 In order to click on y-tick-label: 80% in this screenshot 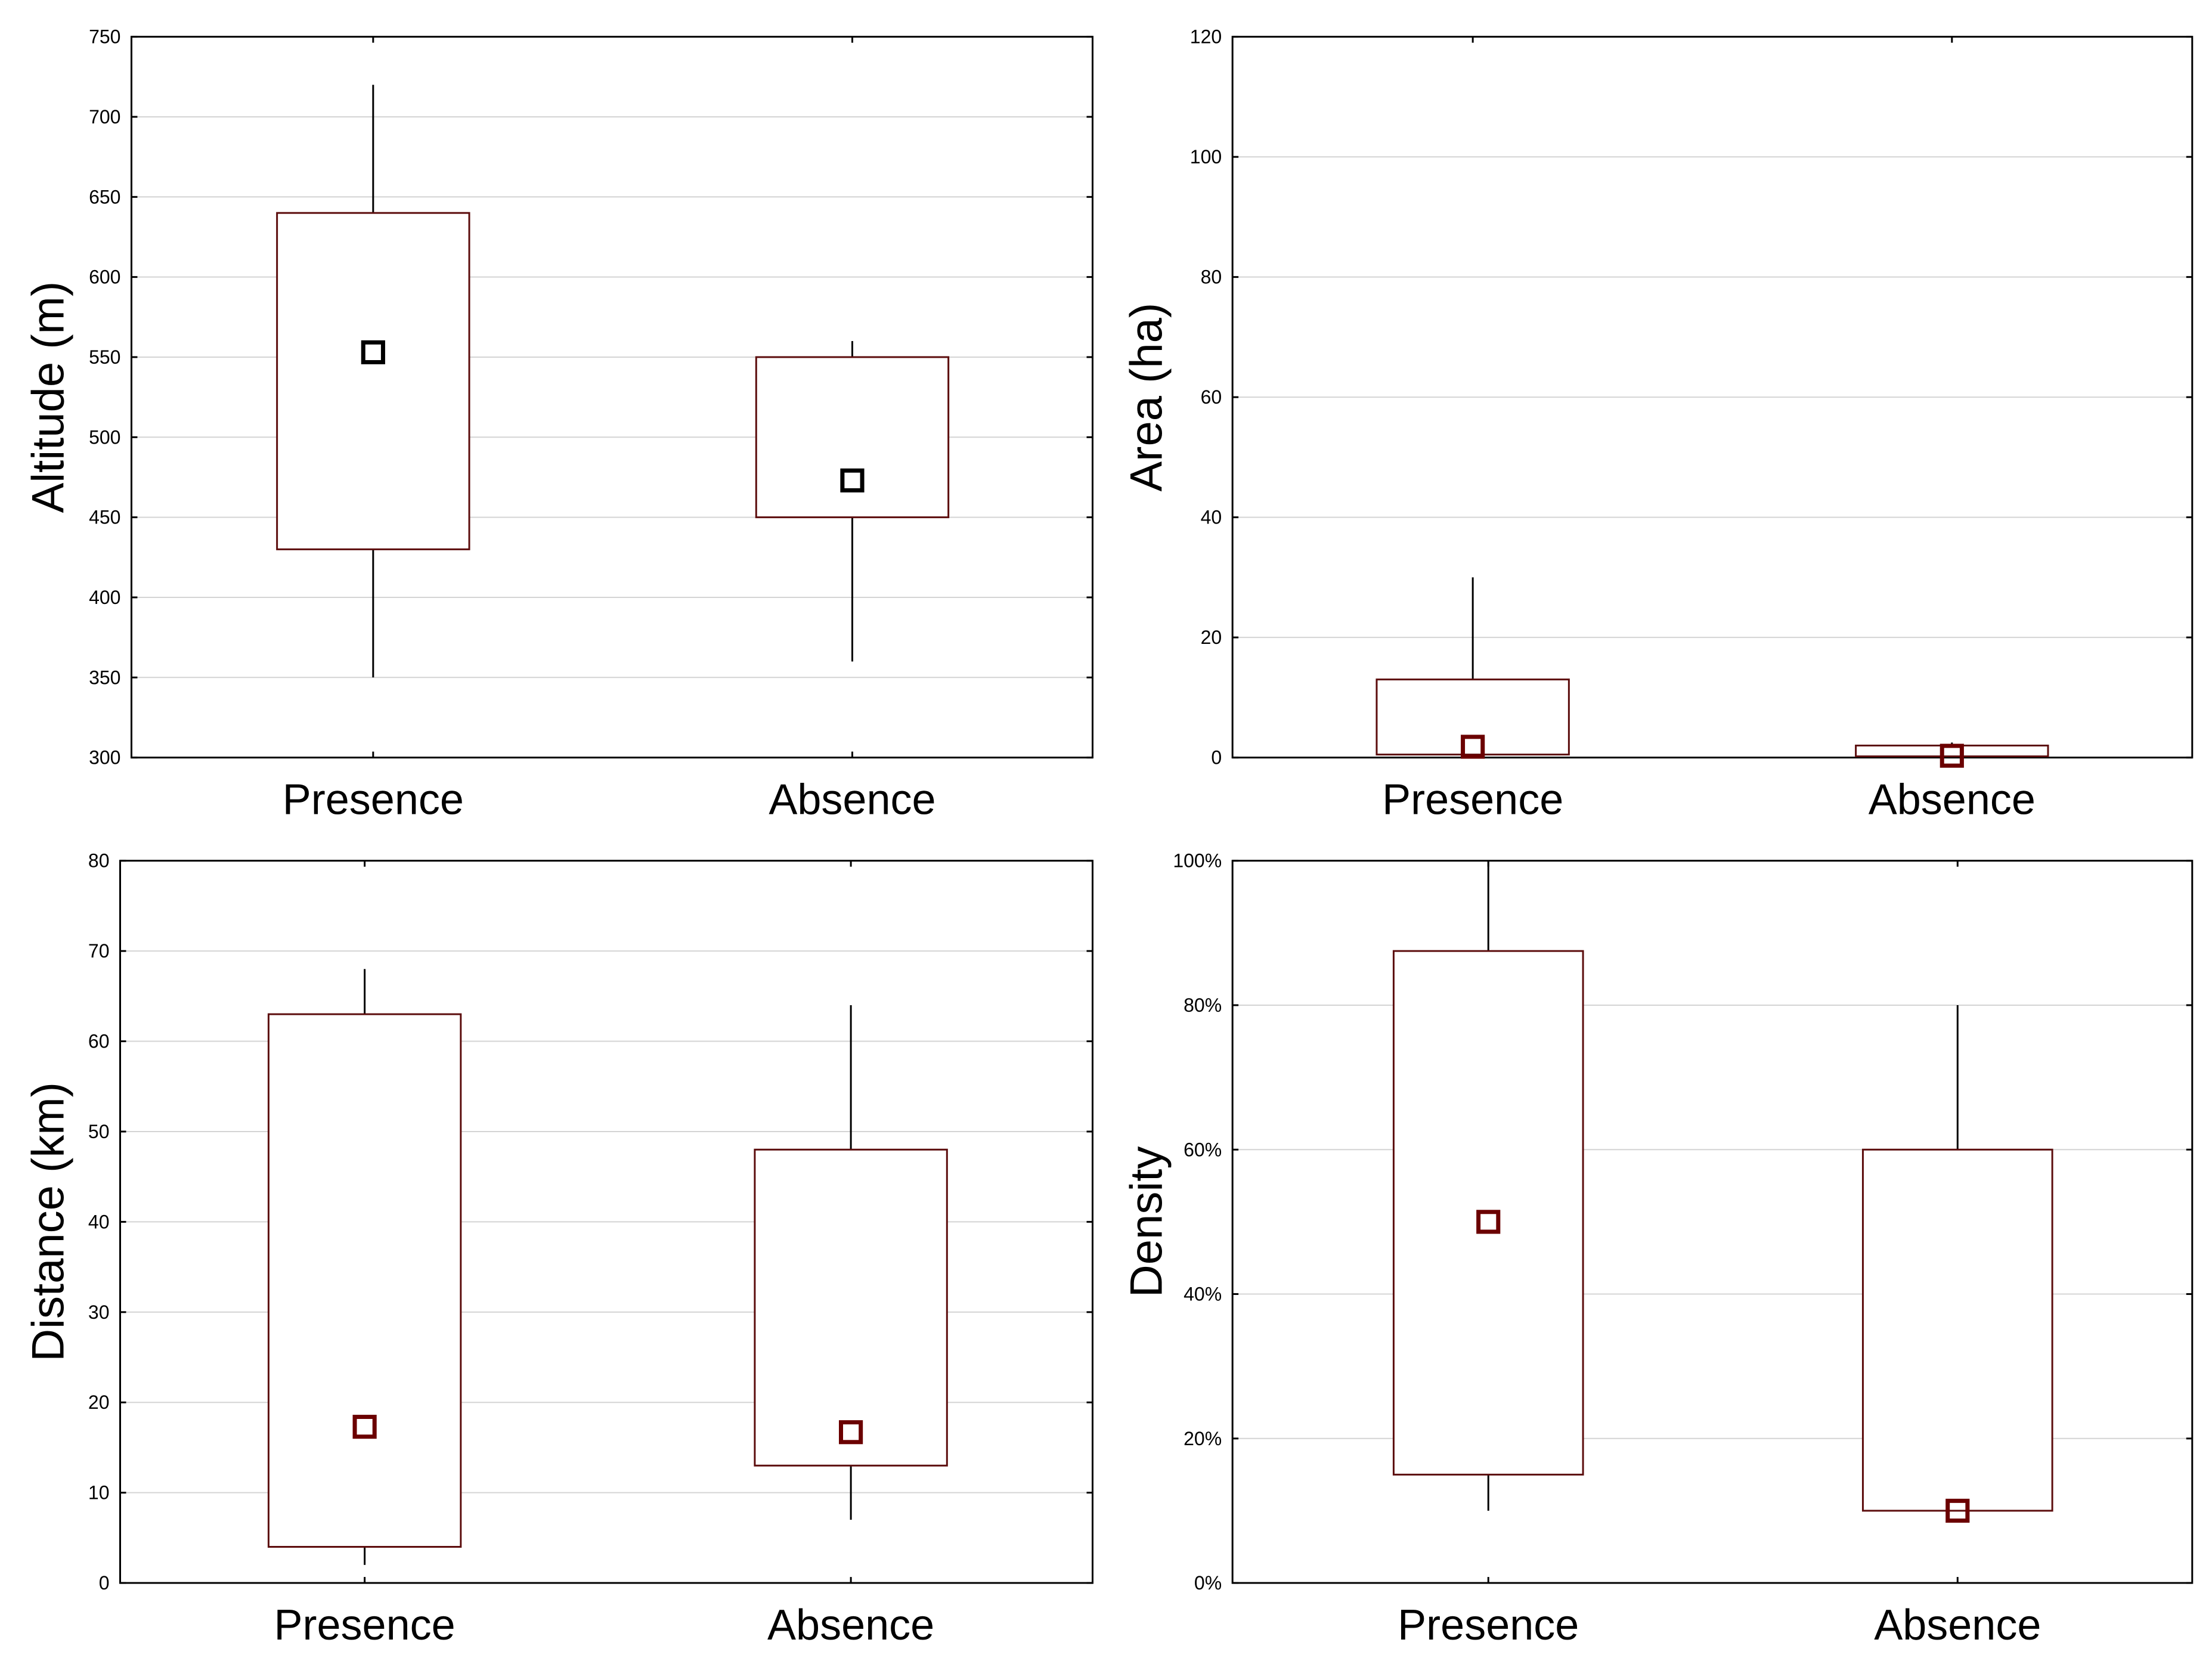, I will do `click(1203, 1005)`.